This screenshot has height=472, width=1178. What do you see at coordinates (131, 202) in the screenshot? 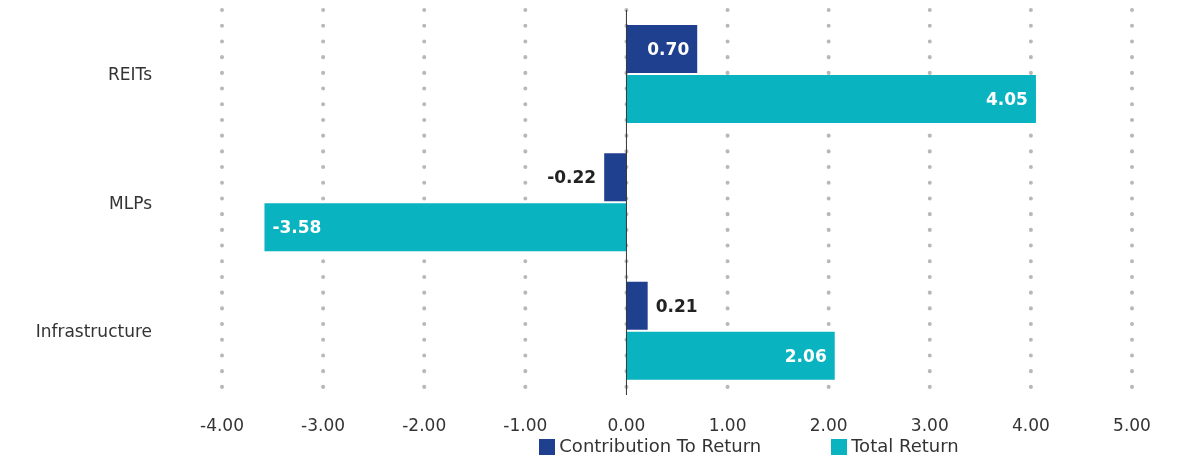
I see `y-tick-label: MLPs` at bounding box center [131, 202].